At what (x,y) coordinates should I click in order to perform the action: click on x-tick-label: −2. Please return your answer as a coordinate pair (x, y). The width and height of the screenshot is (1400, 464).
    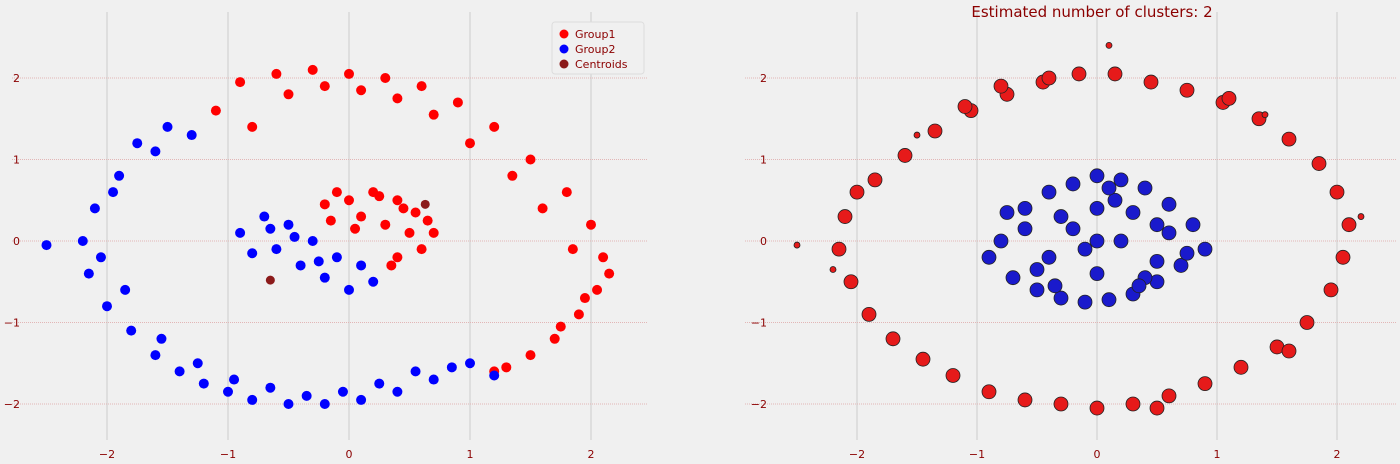
    Looking at the image, I should click on (857, 454).